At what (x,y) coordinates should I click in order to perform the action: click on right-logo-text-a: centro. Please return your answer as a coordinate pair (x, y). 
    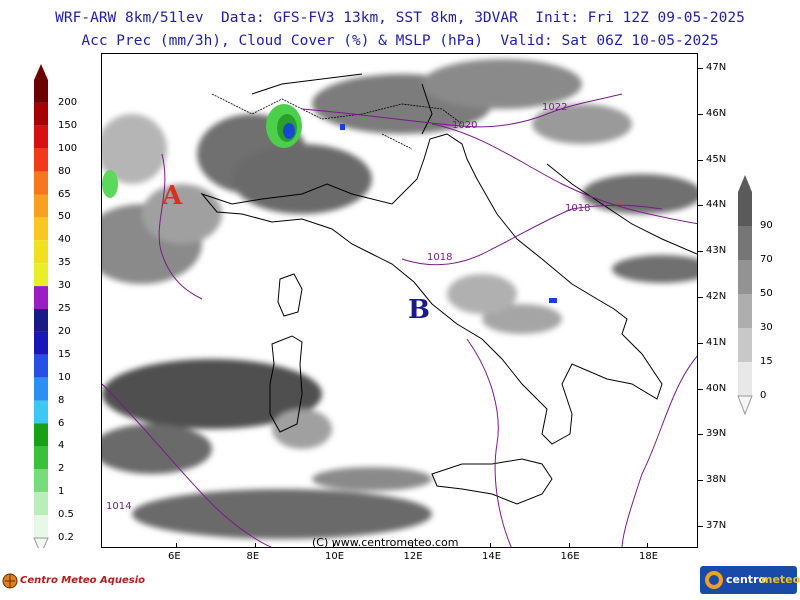
    Looking at the image, I should click on (746, 579).